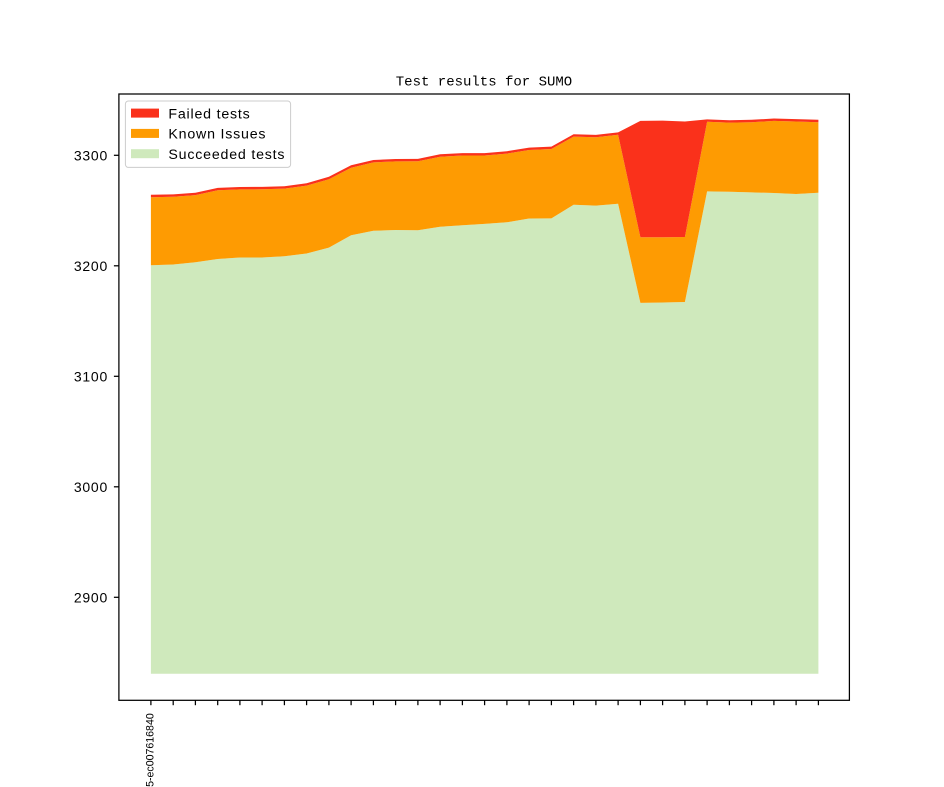 Image resolution: width=944 pixels, height=787 pixels. What do you see at coordinates (226, 155) in the screenshot?
I see `svg-text: Succeeded tests` at bounding box center [226, 155].